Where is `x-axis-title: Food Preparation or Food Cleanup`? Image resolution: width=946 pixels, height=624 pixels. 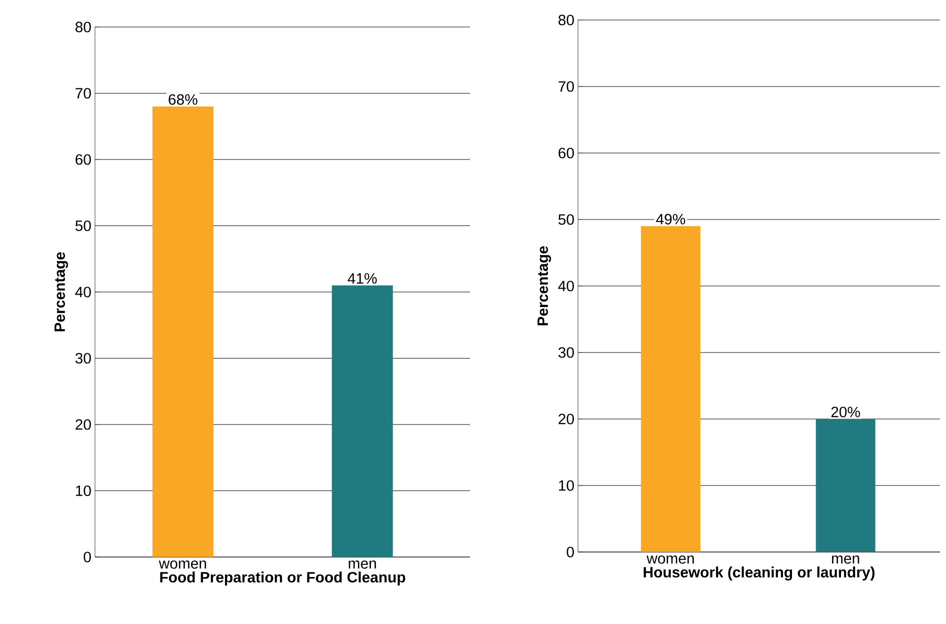 x-axis-title: Food Preparation or Food Cleanup is located at coordinates (283, 579).